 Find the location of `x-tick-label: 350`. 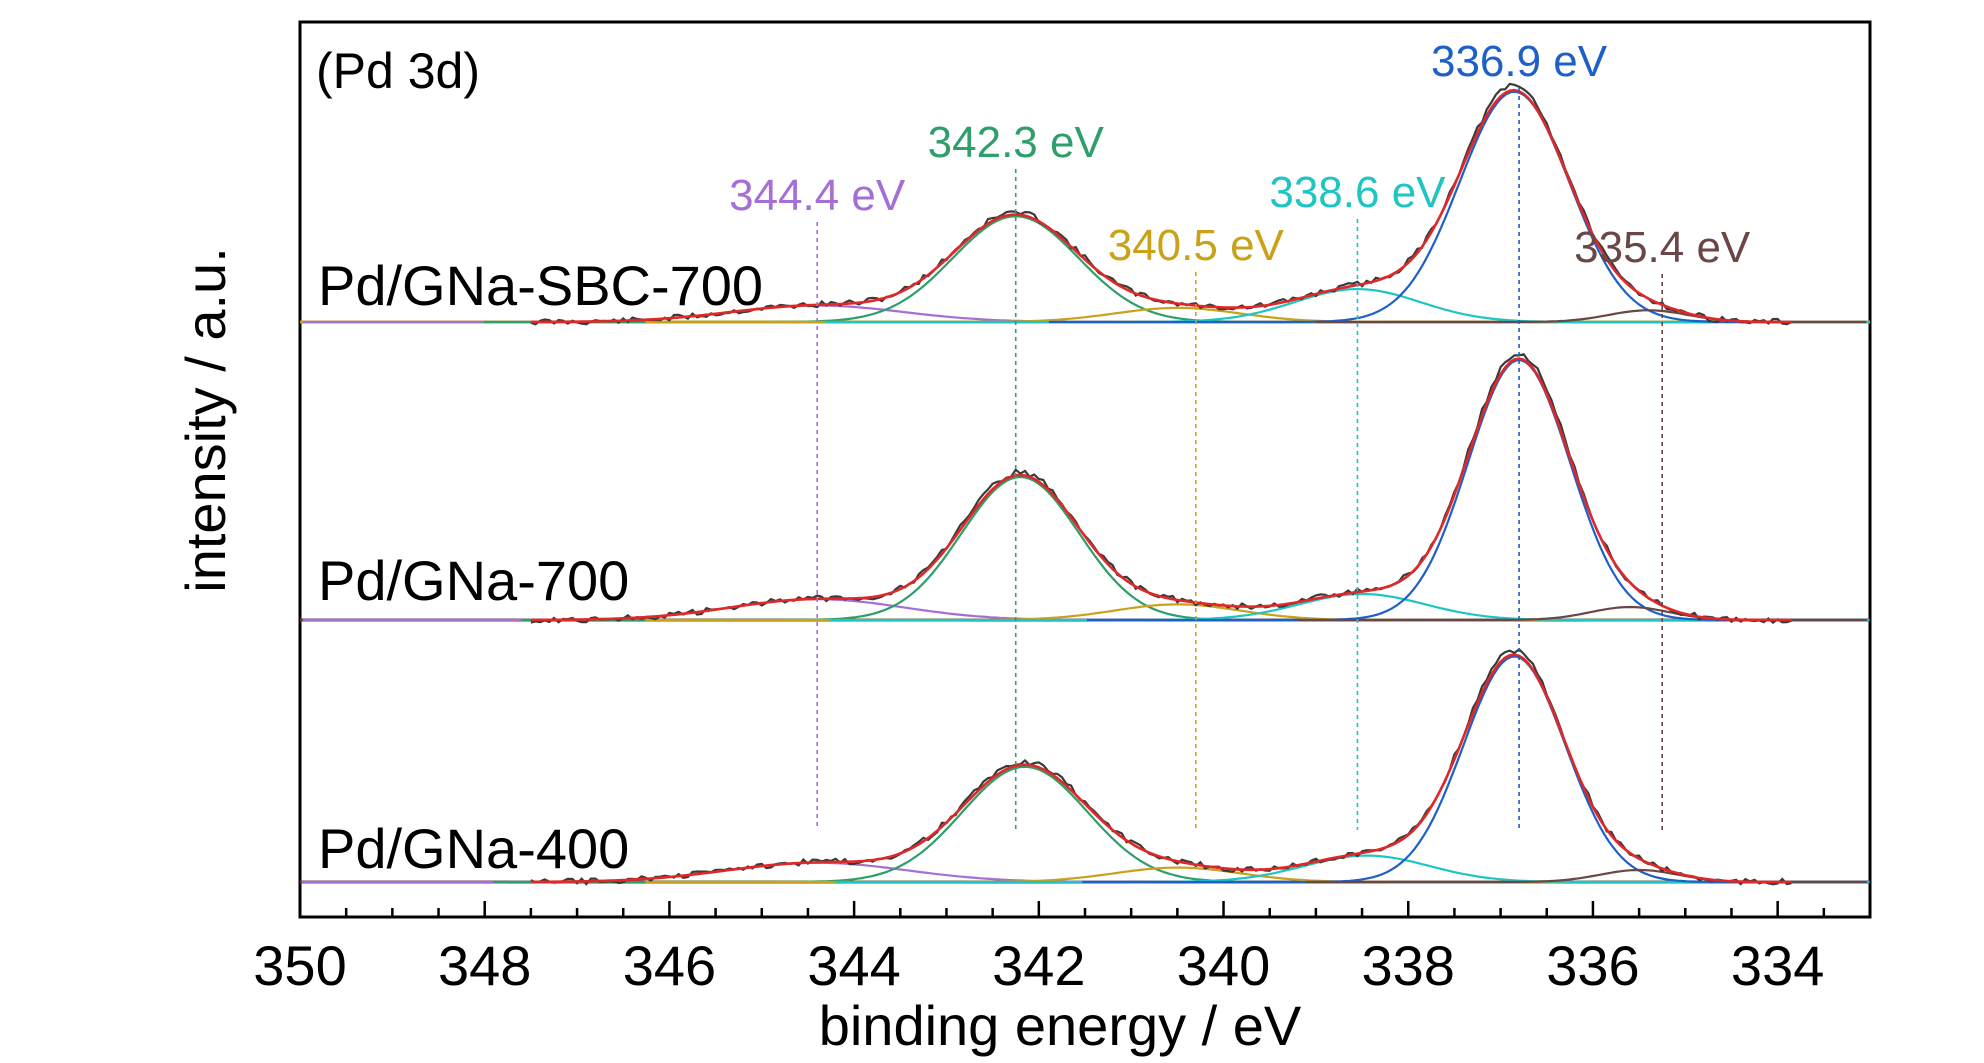

x-tick-label: 350 is located at coordinates (299, 965).